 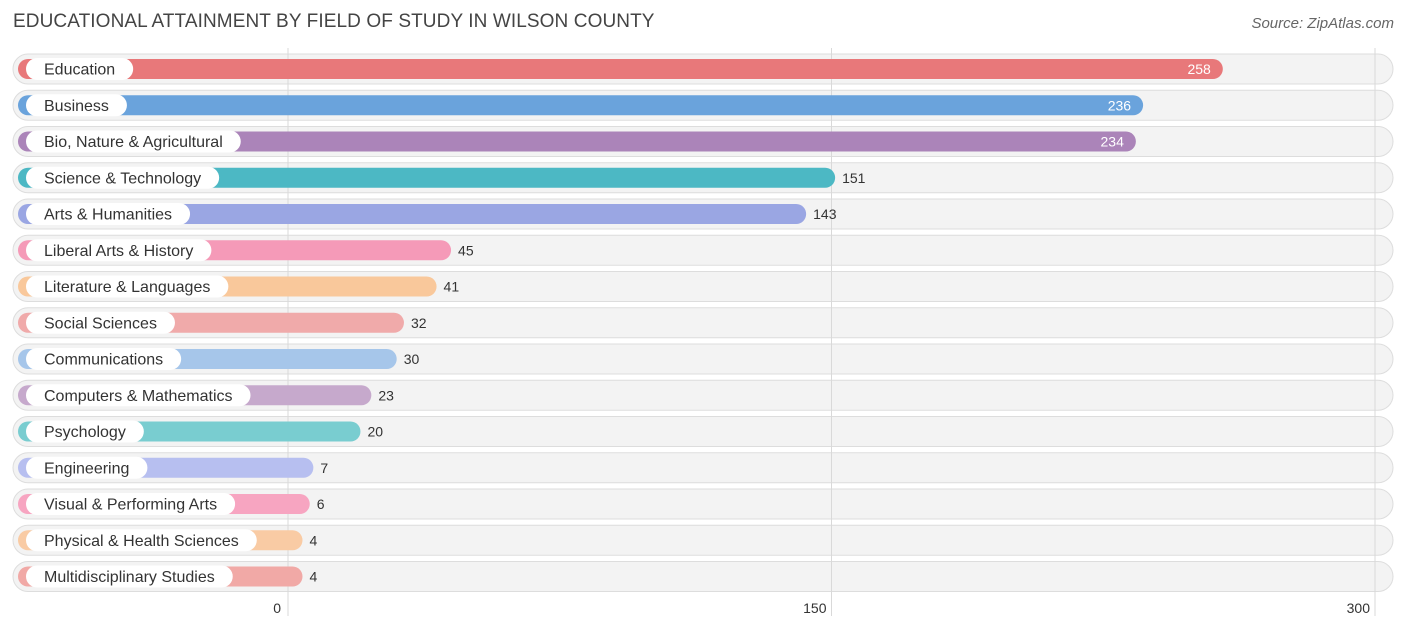 I want to click on x-tick-label: 300, so click(x=1359, y=608).